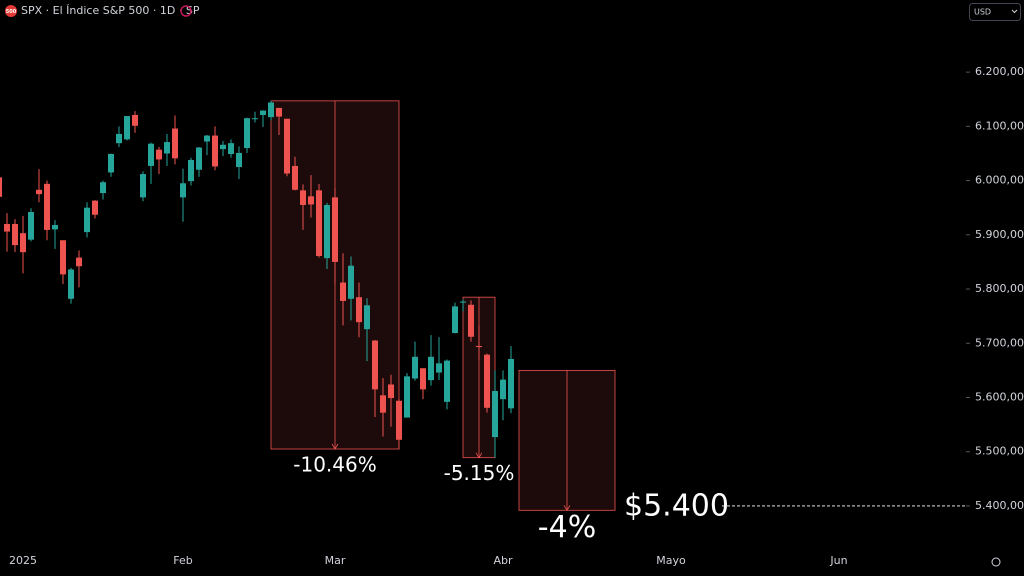 The image size is (1024, 576). I want to click on y-tick-label: 5.900,00, so click(999, 234).